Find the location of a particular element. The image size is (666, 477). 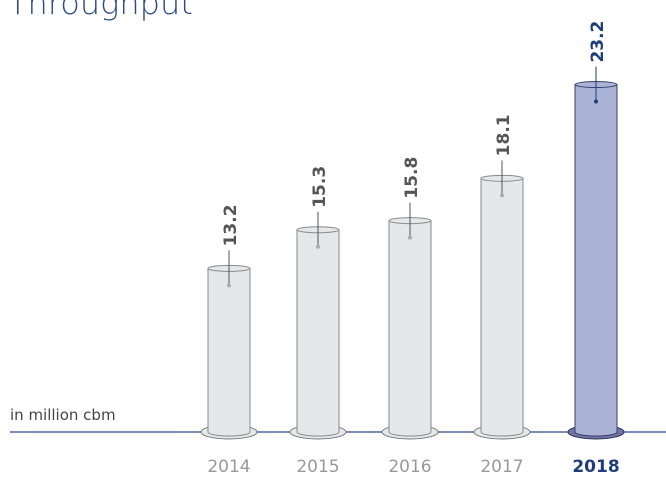

value-label: 18.1 is located at coordinates (504, 135).